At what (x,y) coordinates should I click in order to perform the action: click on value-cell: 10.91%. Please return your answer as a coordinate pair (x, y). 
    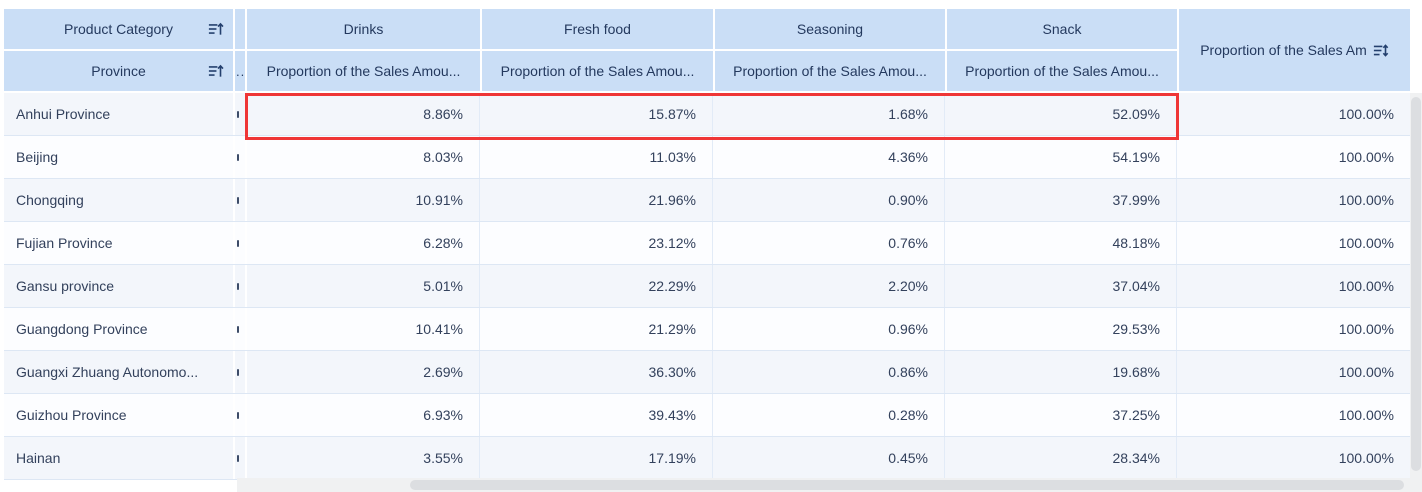
    Looking at the image, I should click on (363, 200).